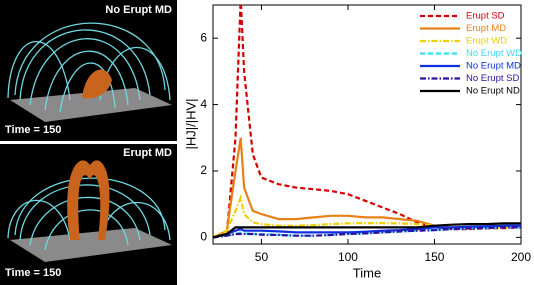 The height and width of the screenshot is (285, 534). Describe the element at coordinates (493, 66) in the screenshot. I see `legend-label: No Erupt MD` at that location.